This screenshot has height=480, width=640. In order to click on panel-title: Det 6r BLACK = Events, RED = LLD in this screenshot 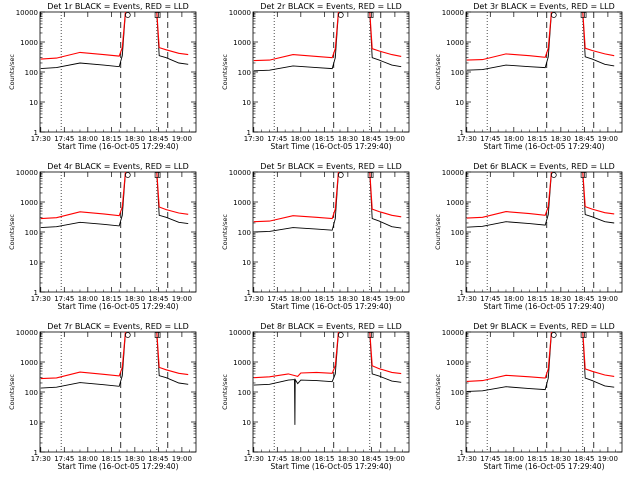, I will do `click(544, 166)`.